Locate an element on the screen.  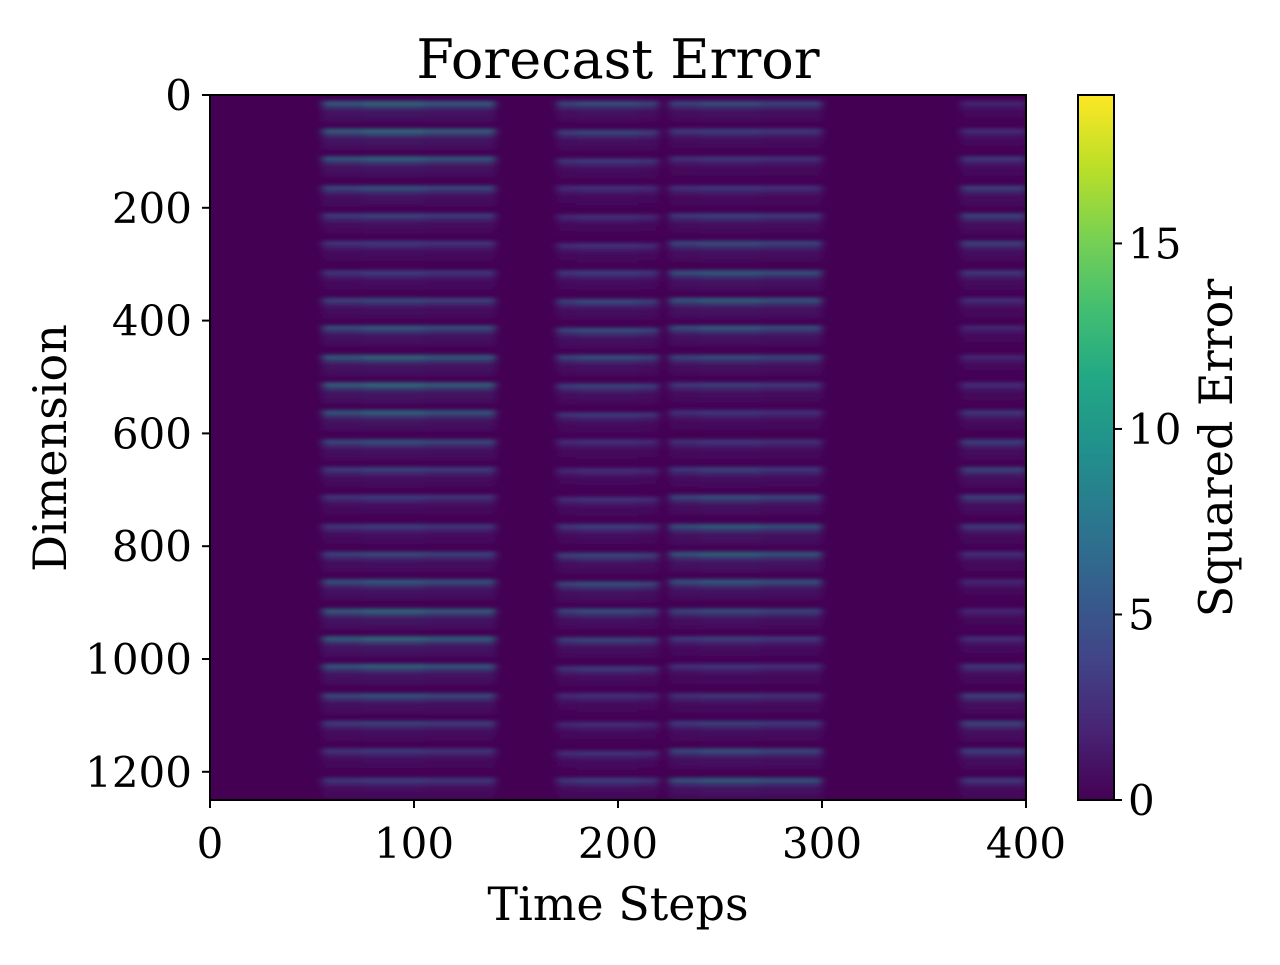
colorbar-tick-label-5: 5 is located at coordinates (1141, 614).